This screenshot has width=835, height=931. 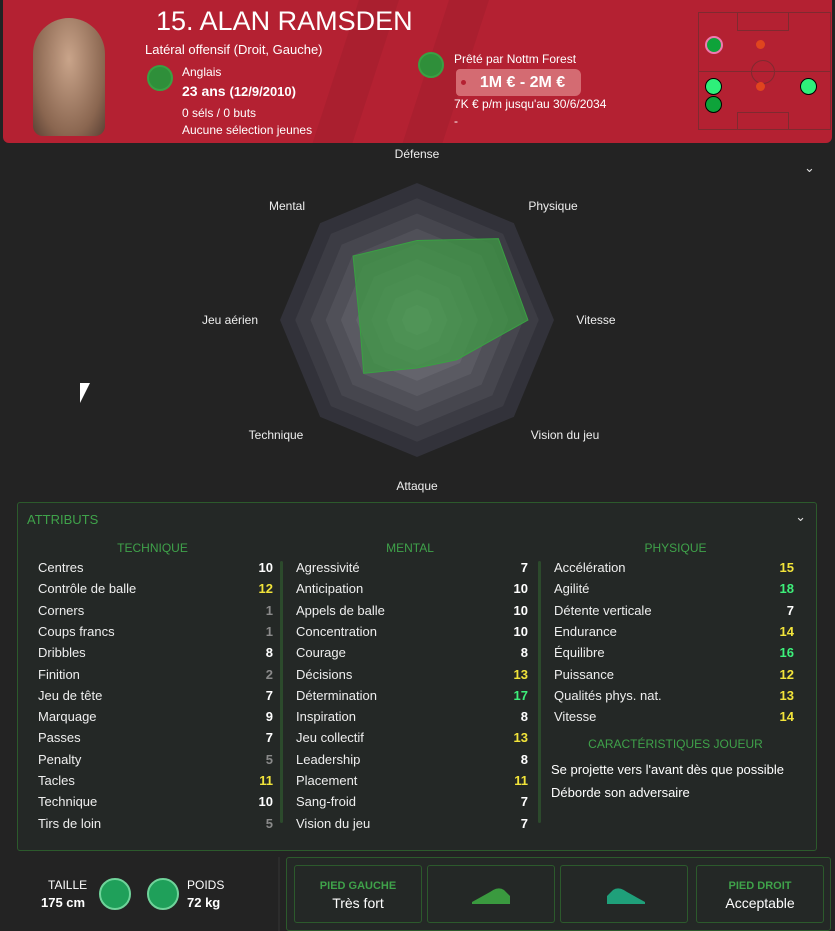 I want to click on attribute-row: Courage 8, so click(x=412, y=655).